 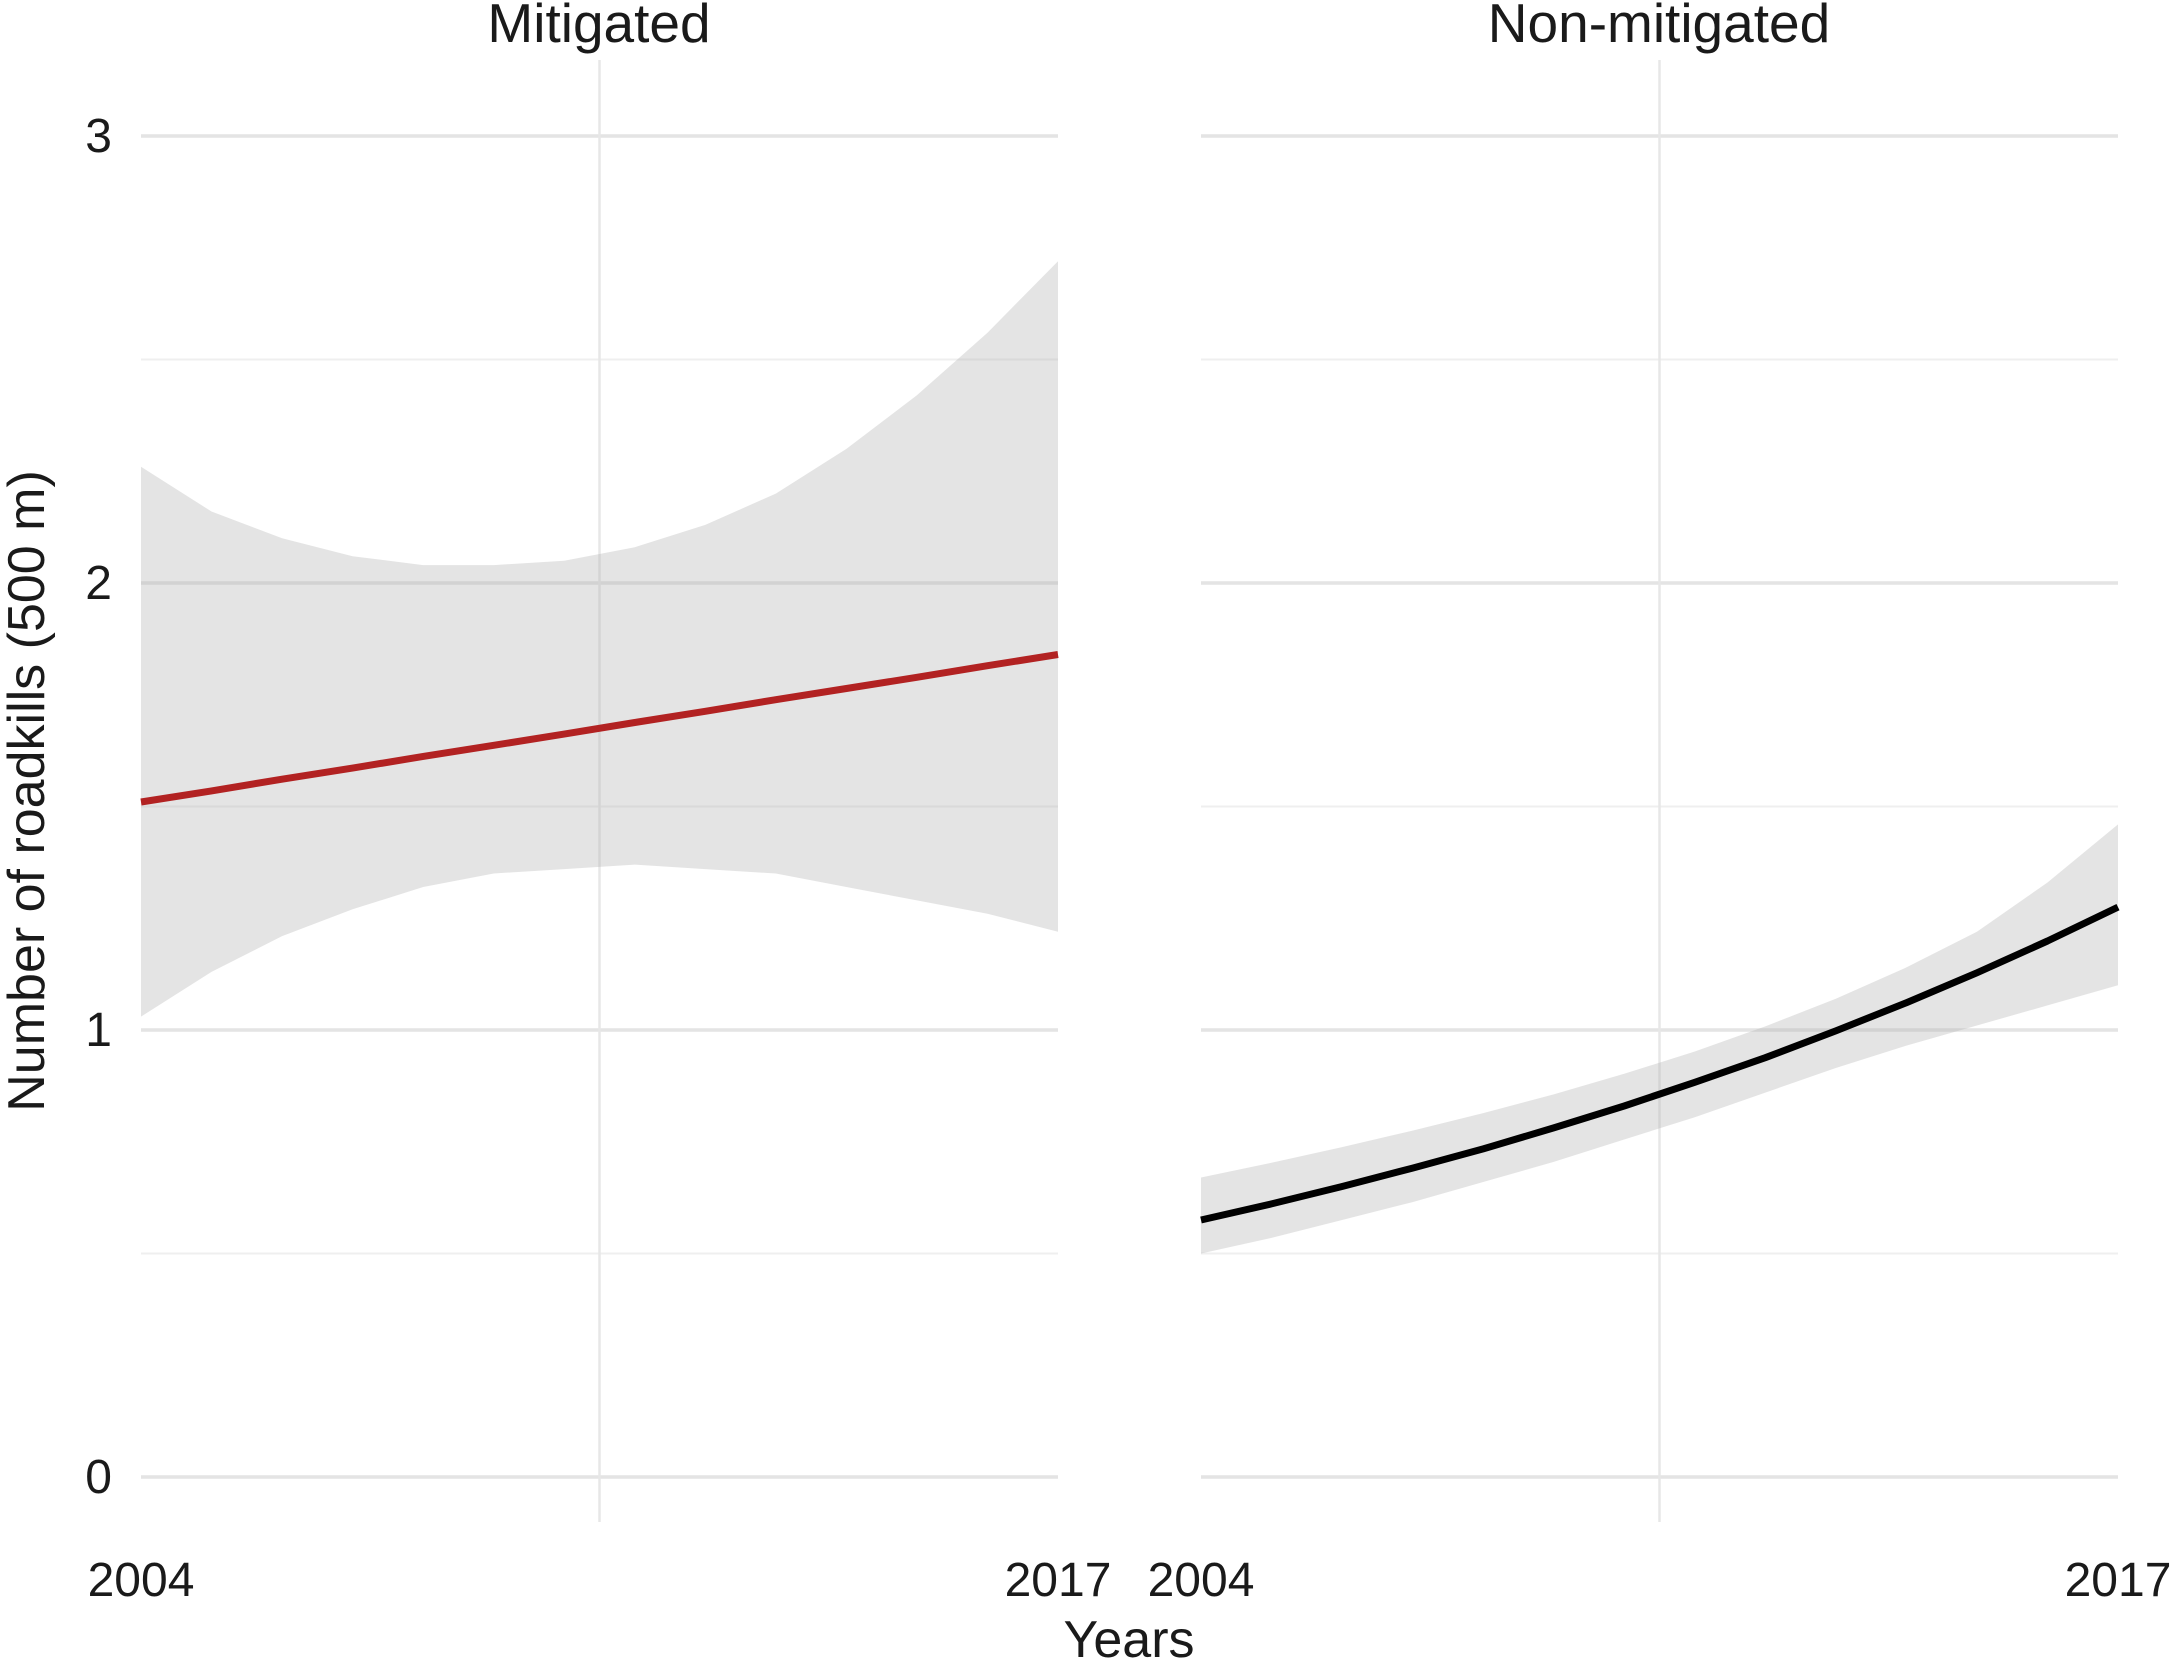 What do you see at coordinates (98, 583) in the screenshot?
I see `y-tick-2: 2` at bounding box center [98, 583].